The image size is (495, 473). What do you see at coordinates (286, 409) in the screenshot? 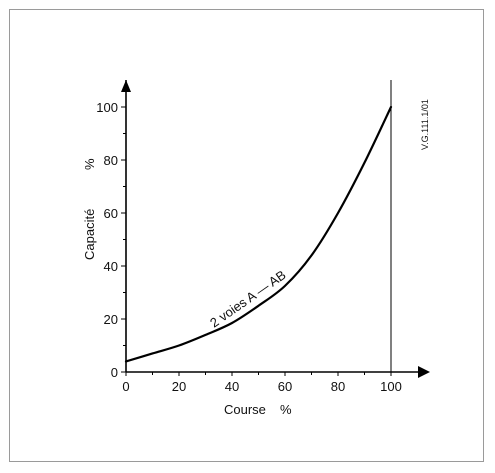
I see `x-axis-unit: %` at bounding box center [286, 409].